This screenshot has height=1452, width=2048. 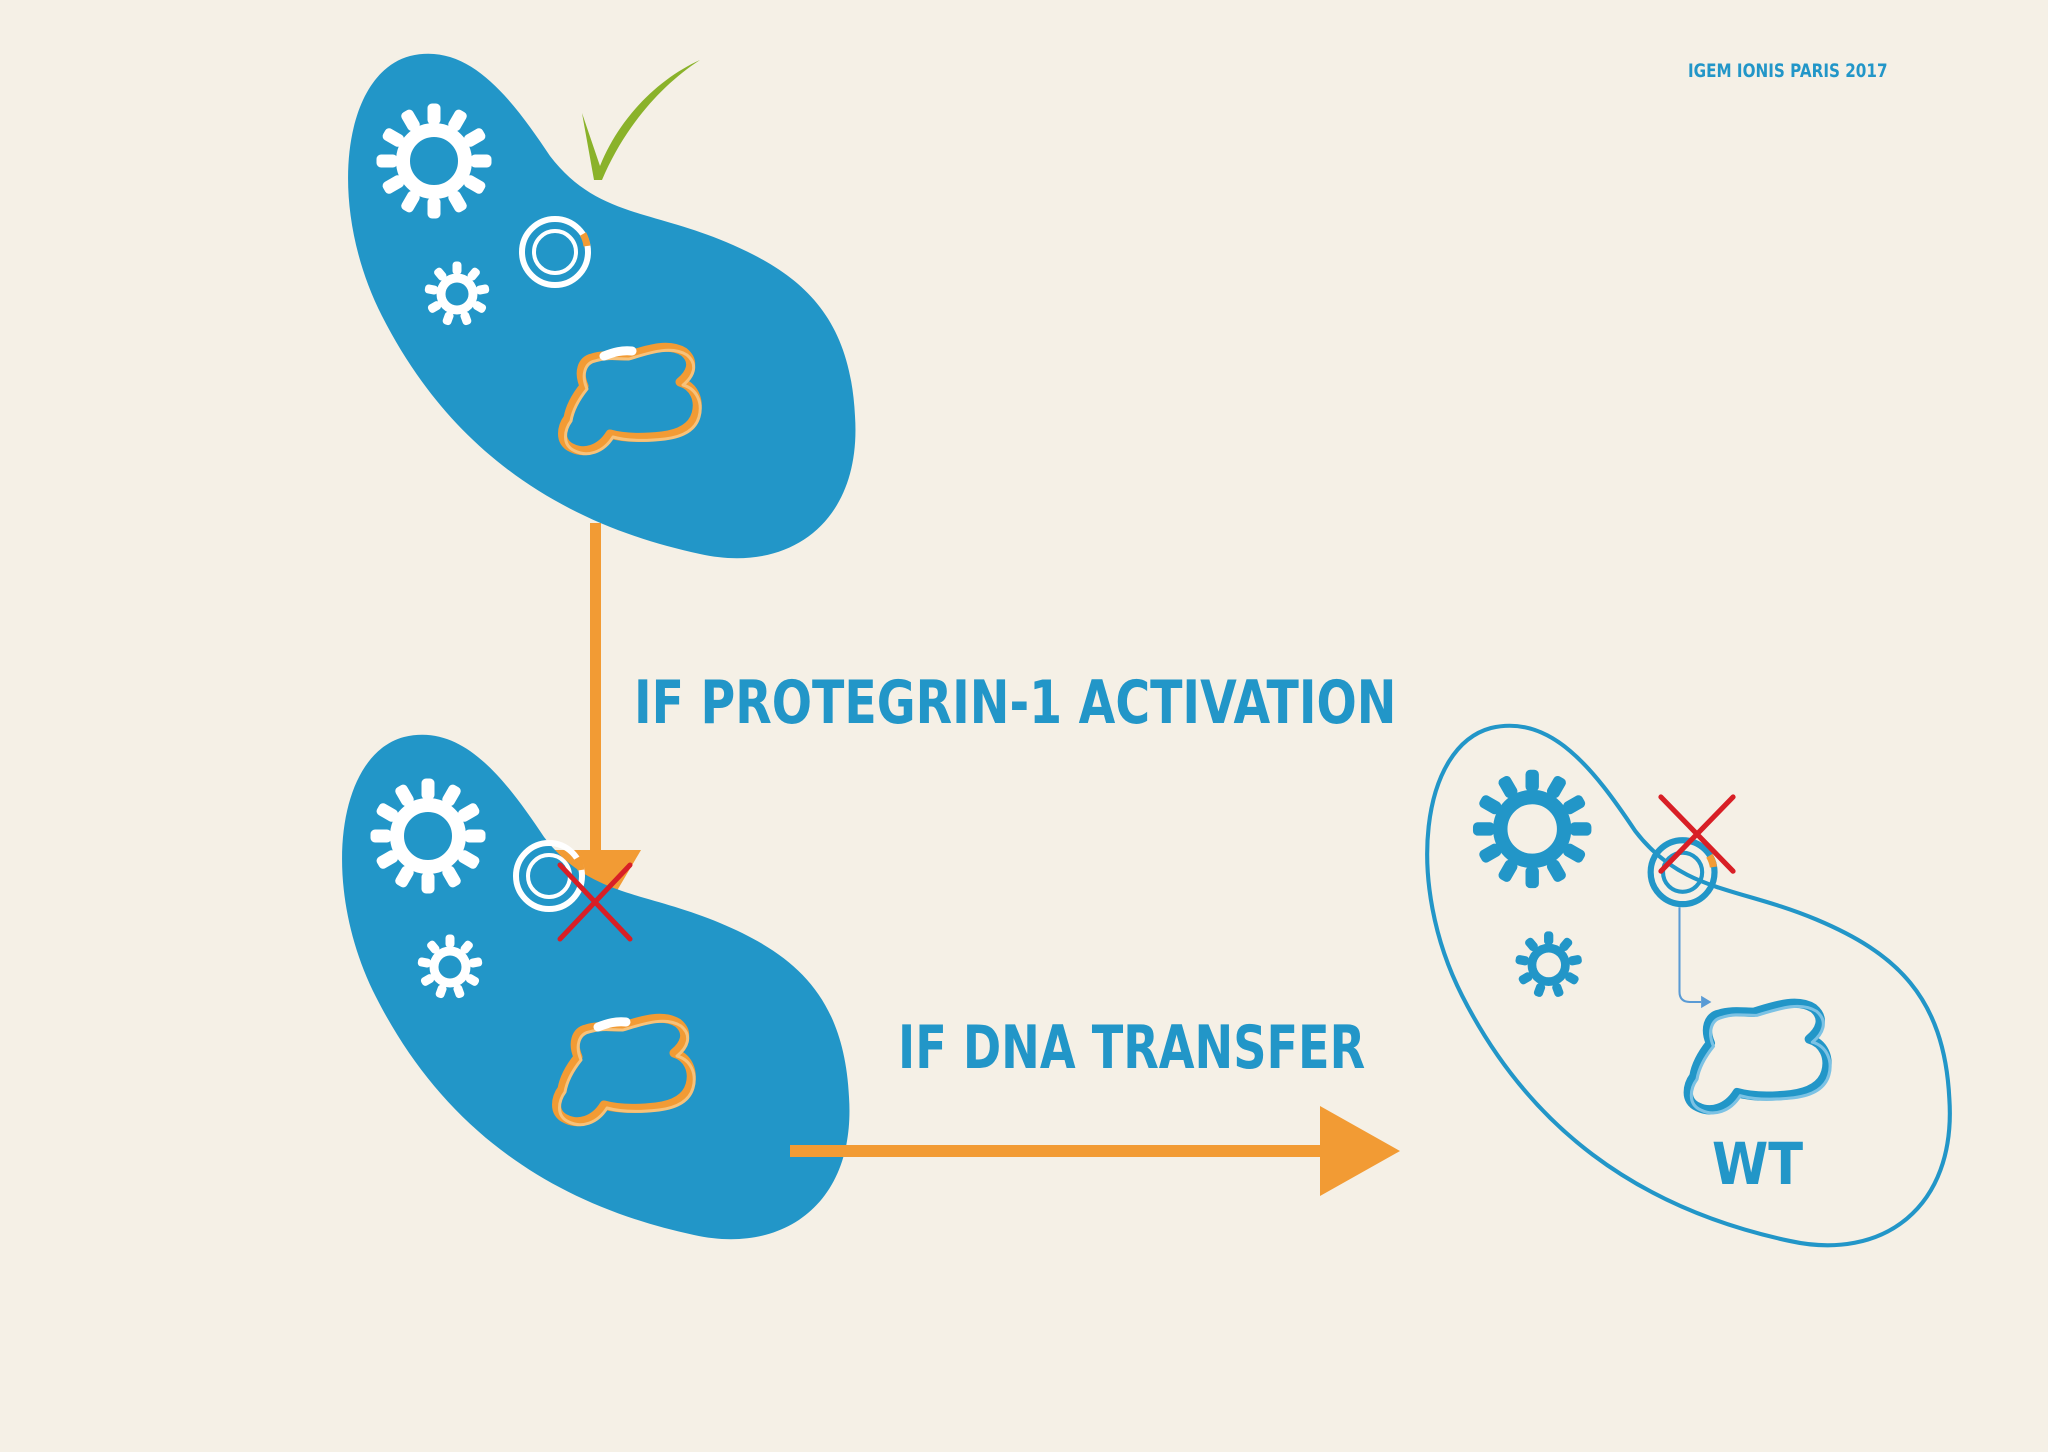 I want to click on killed-cell, so click(x=596, y=987).